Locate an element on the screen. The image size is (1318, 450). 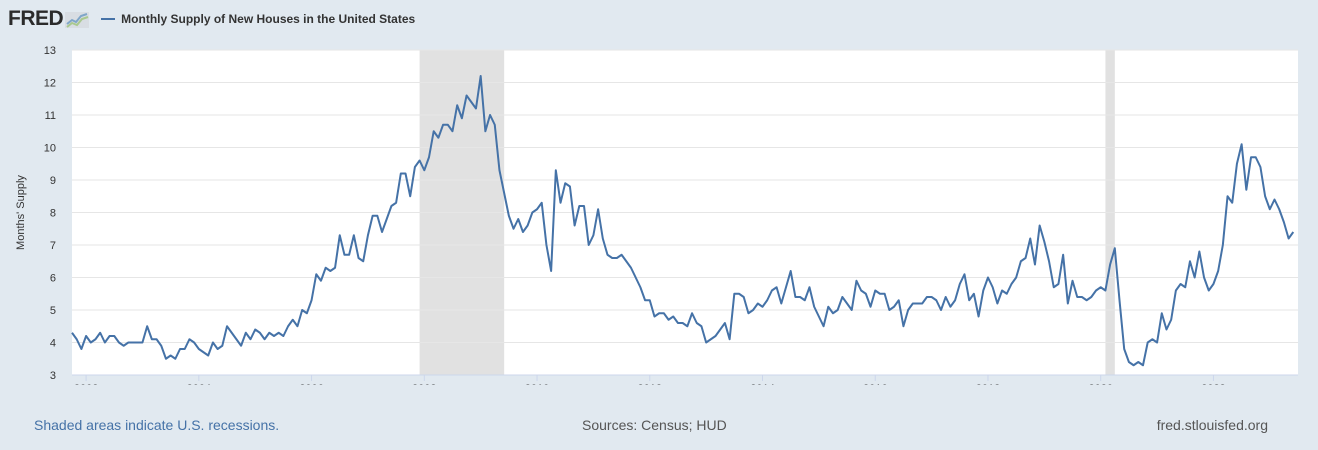
x-tick-label: 2020 is located at coordinates (1100, 384).